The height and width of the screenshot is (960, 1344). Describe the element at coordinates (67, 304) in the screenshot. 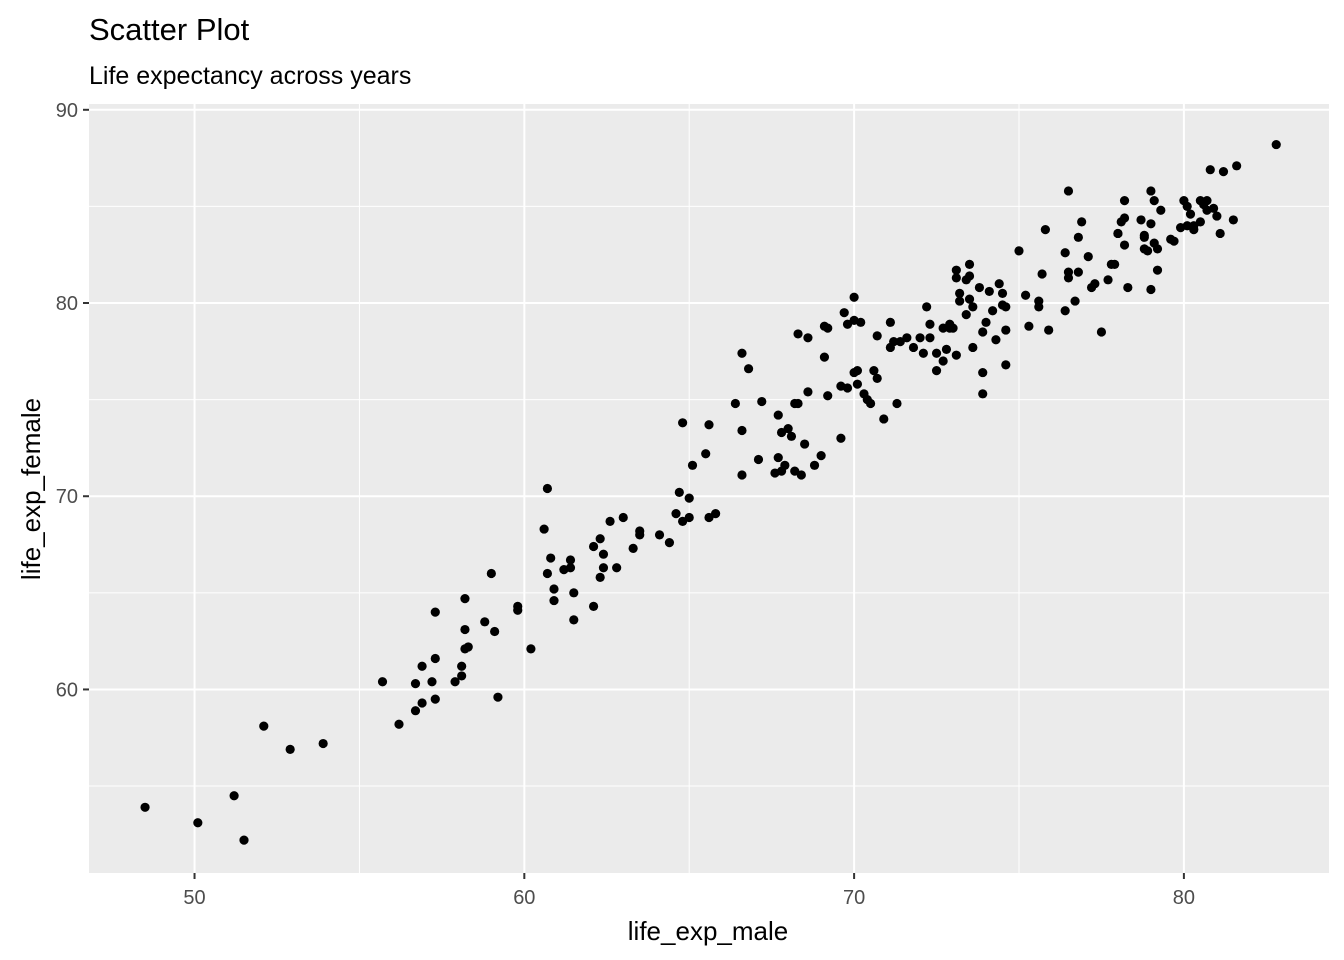

I see `y-tick-label: 80` at that location.